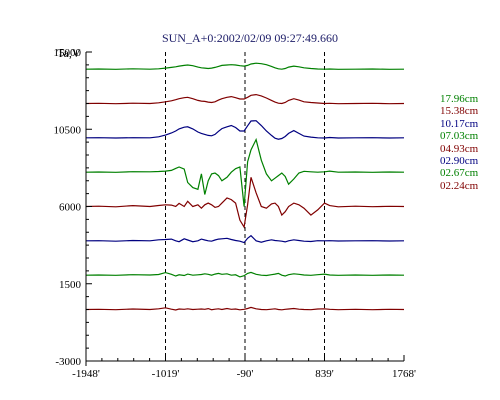 The height and width of the screenshot is (400, 500). Describe the element at coordinates (459, 185) in the screenshot. I see `legend-item-02.24cm: 02.24cm` at that location.